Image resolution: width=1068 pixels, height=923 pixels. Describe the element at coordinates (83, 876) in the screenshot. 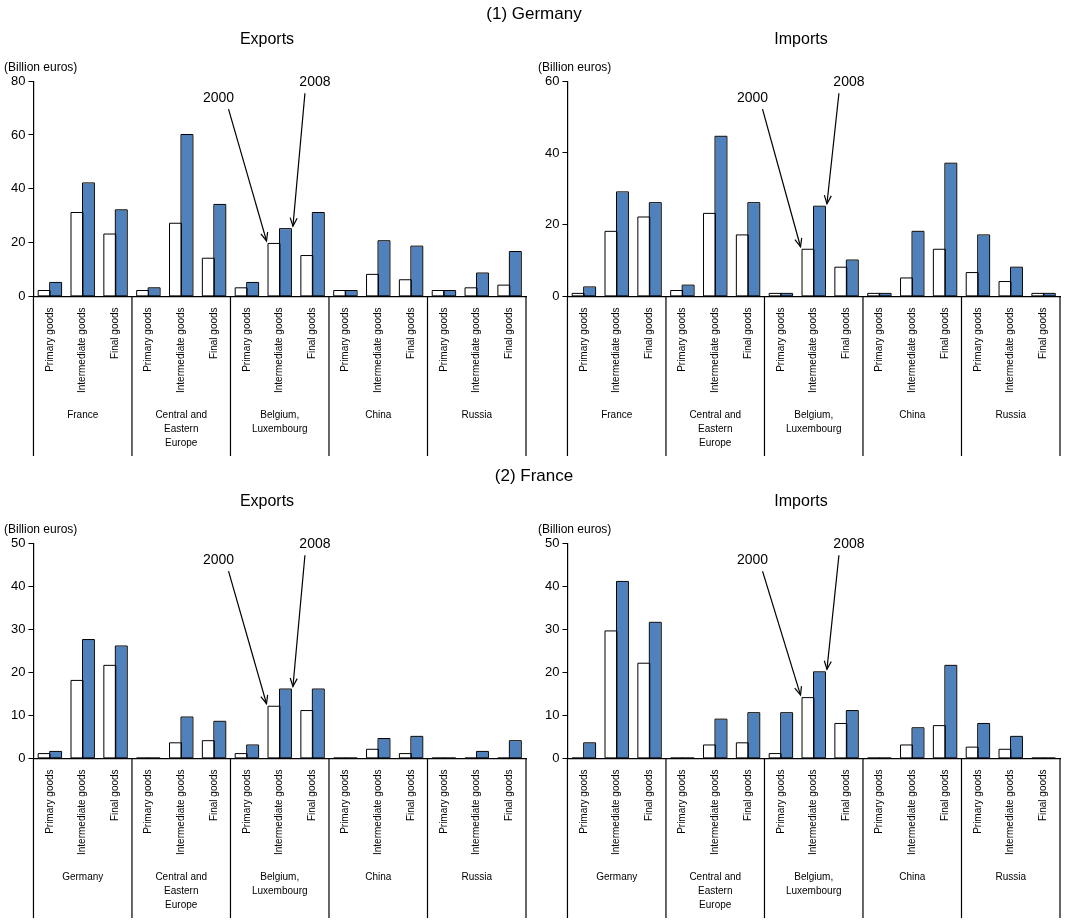

I see `text: Germany` at that location.